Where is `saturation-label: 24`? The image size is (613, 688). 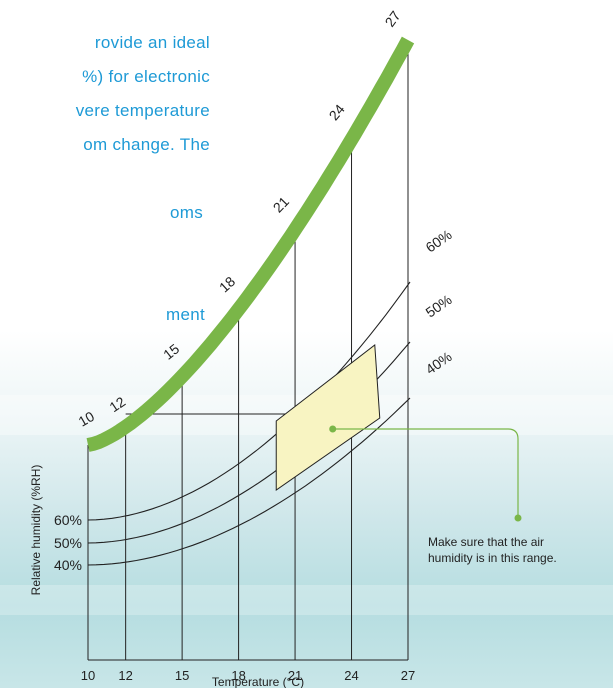
saturation-label: 24 is located at coordinates (337, 112).